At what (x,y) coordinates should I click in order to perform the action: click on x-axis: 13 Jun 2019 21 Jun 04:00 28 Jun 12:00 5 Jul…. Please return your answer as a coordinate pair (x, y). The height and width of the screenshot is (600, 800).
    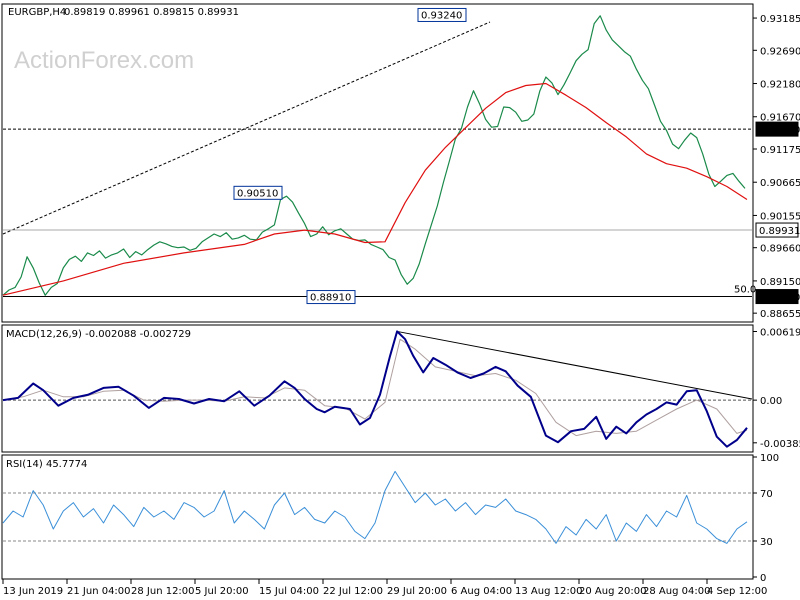
    Looking at the image, I should click on (384, 588).